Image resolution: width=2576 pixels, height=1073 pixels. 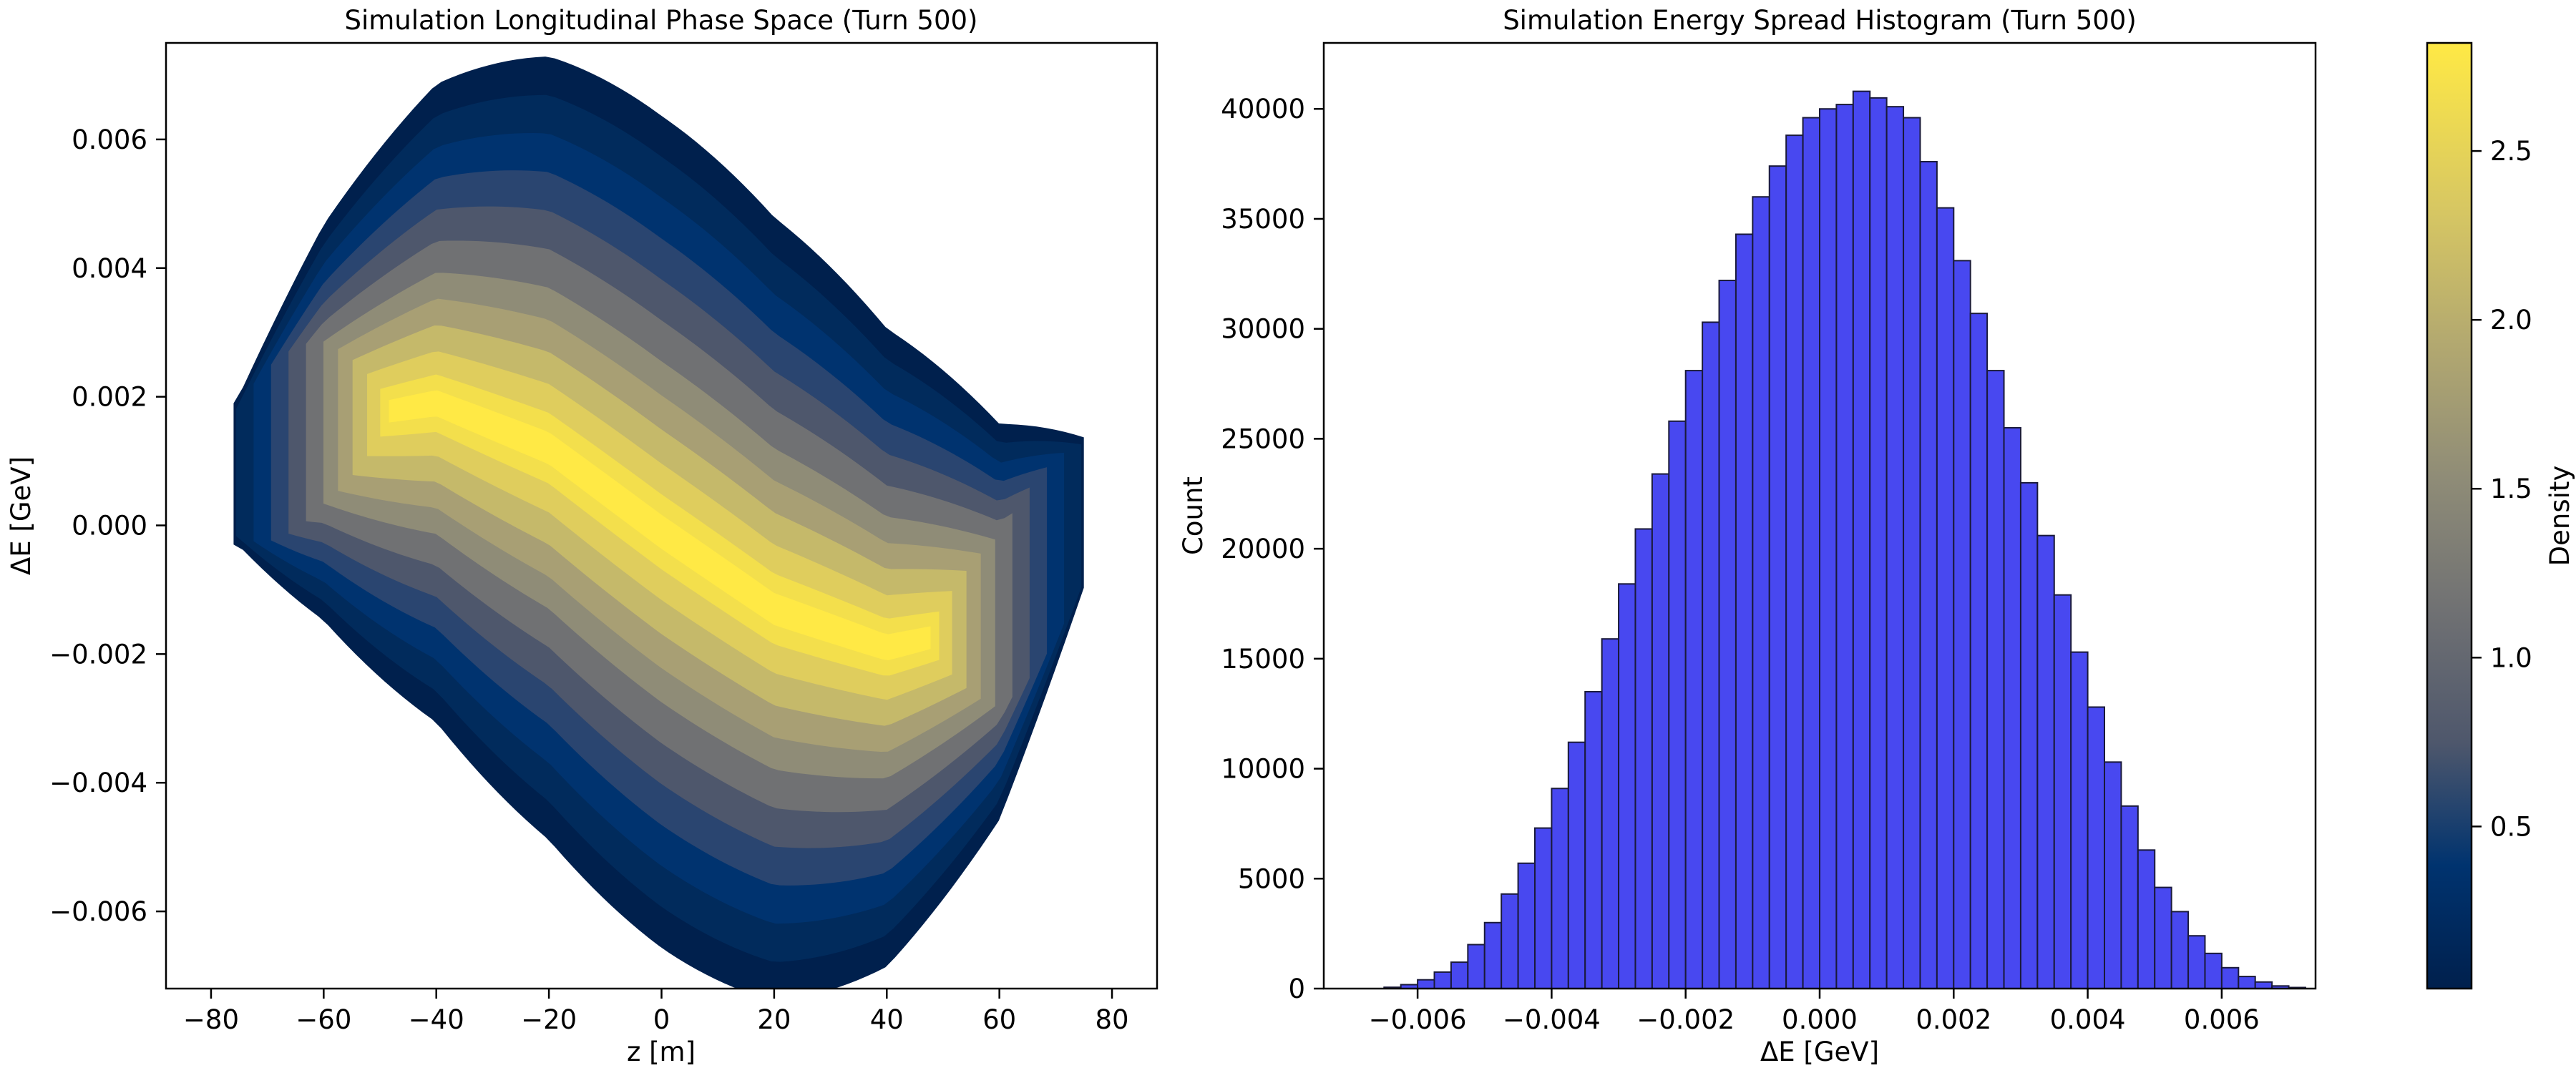 What do you see at coordinates (1263, 109) in the screenshot?
I see `histogram-y-tick-label: 40000` at bounding box center [1263, 109].